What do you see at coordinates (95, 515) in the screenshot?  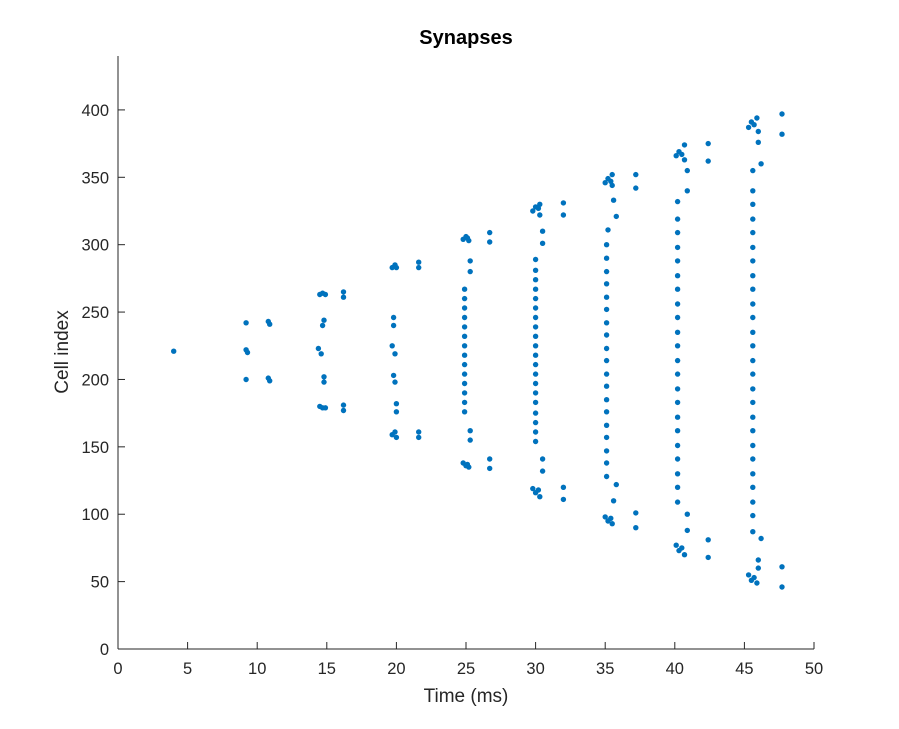 I see `y-tick-label: 100` at bounding box center [95, 515].